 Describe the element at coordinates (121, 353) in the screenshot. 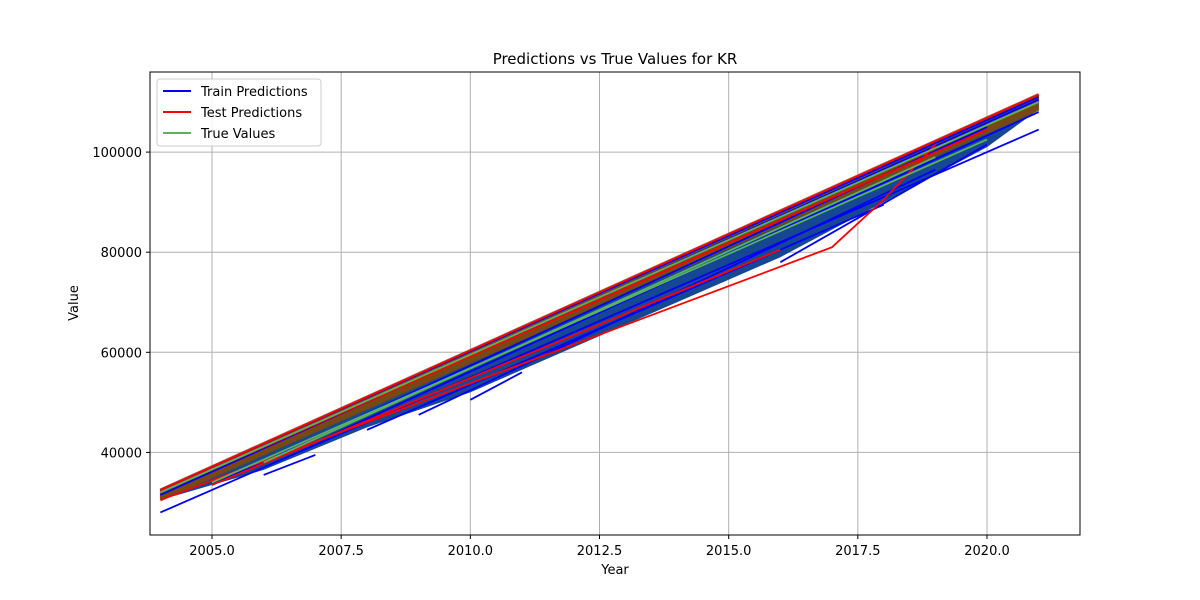

I see `y-tick-label: 60000` at that location.